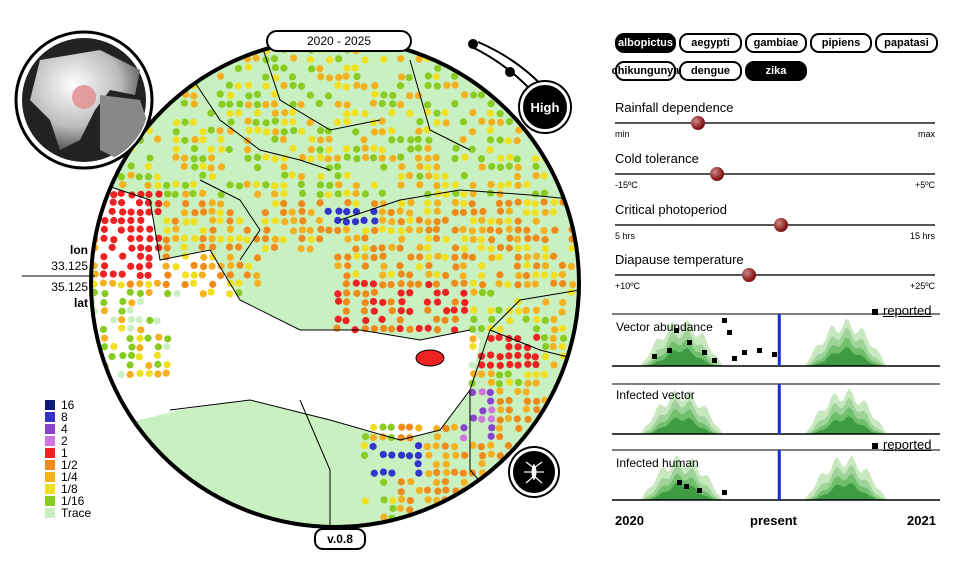 This screenshot has height=562, width=963. I want to click on slider-min-label: min, so click(622, 134).